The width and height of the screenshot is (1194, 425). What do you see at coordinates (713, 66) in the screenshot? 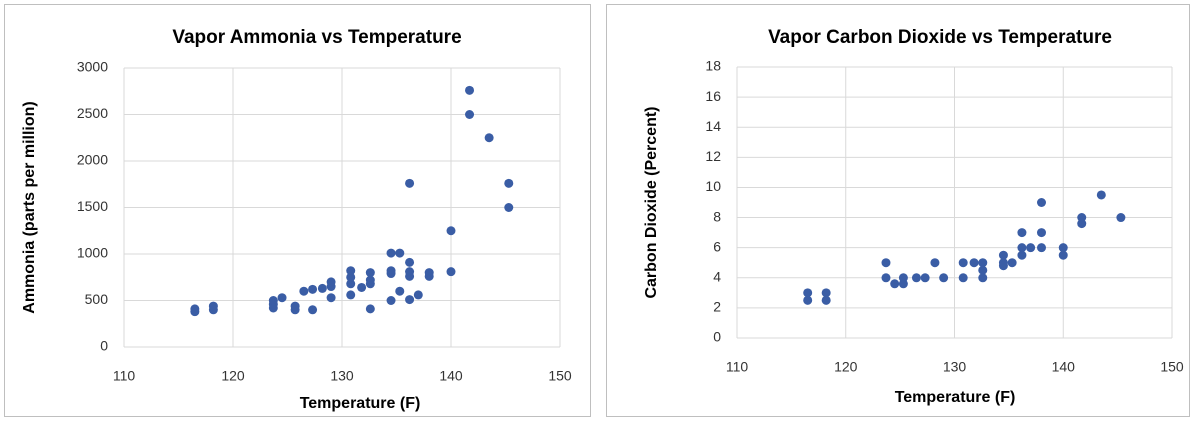
I see `y-tick-label: 18` at bounding box center [713, 66].